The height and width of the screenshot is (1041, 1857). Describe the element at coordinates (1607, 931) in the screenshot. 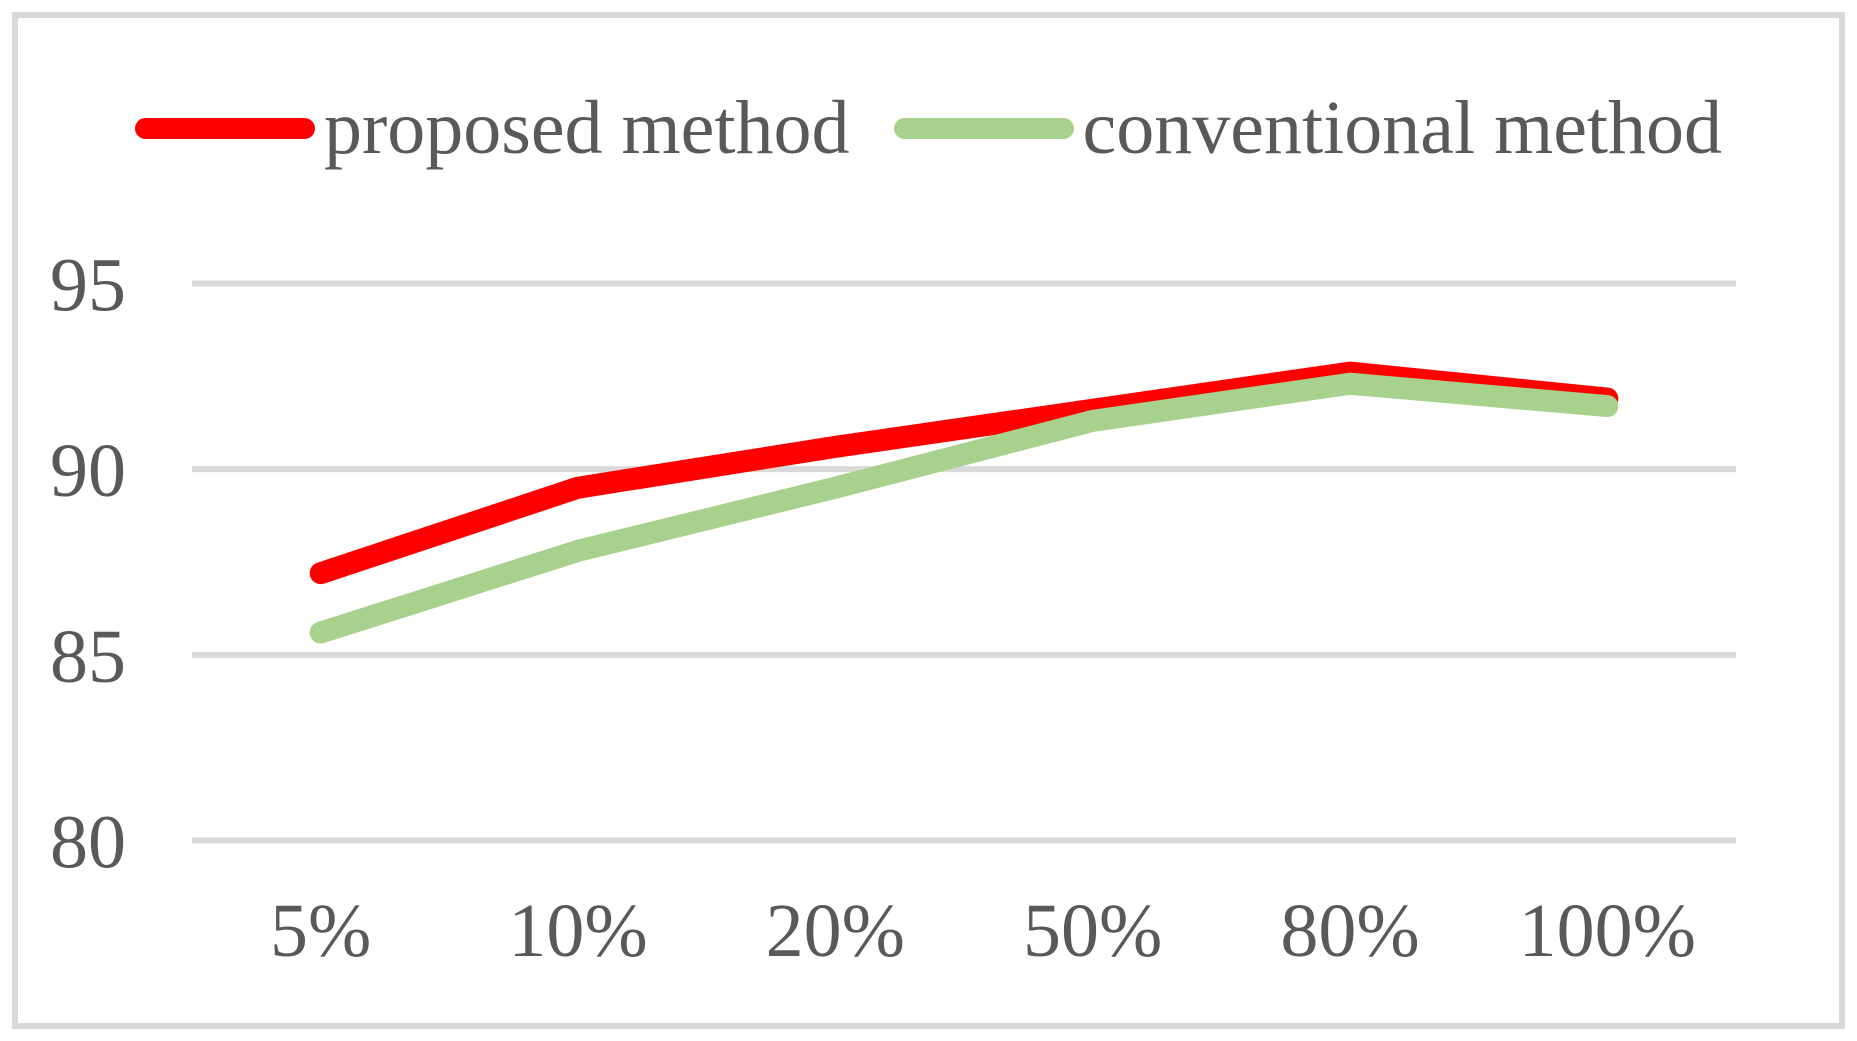

I see `x-axis-tick-label-100pct: 100%` at that location.